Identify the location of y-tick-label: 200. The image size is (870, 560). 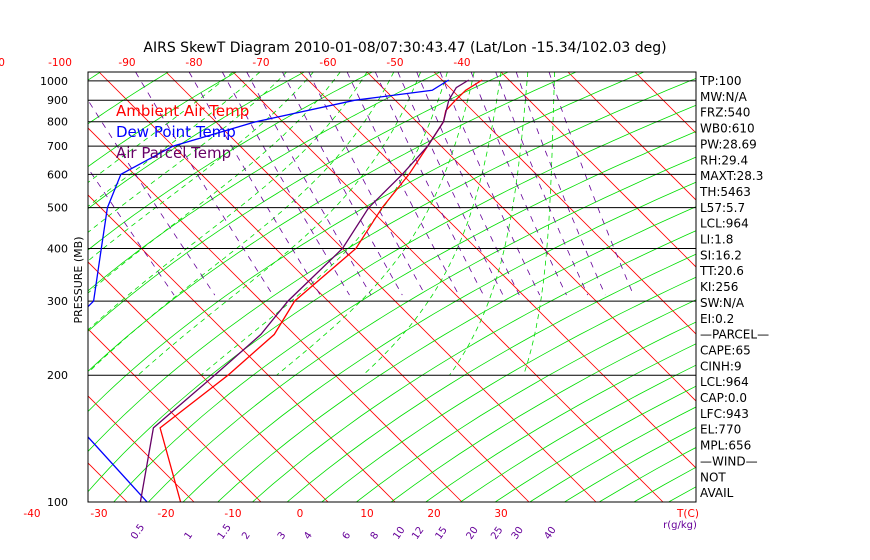
(57, 375).